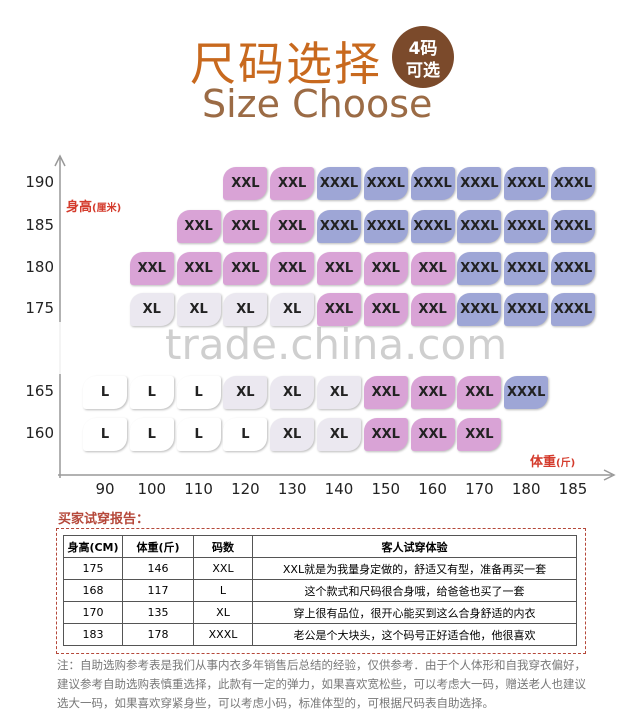 This screenshot has height=724, width=640. What do you see at coordinates (339, 489) in the screenshot?
I see `x-tick-label: 140` at bounding box center [339, 489].